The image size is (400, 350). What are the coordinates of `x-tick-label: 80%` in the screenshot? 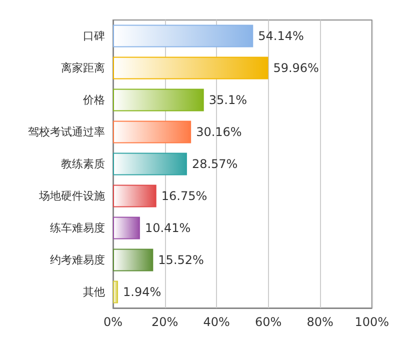 It's located at (320, 322).